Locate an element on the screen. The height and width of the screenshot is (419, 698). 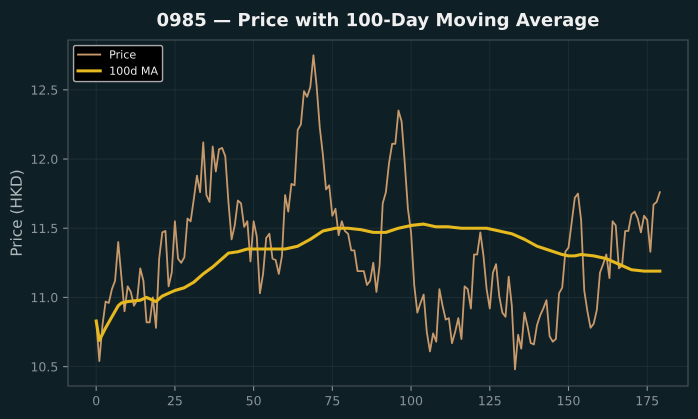
x-tick-label: 100 is located at coordinates (411, 401).